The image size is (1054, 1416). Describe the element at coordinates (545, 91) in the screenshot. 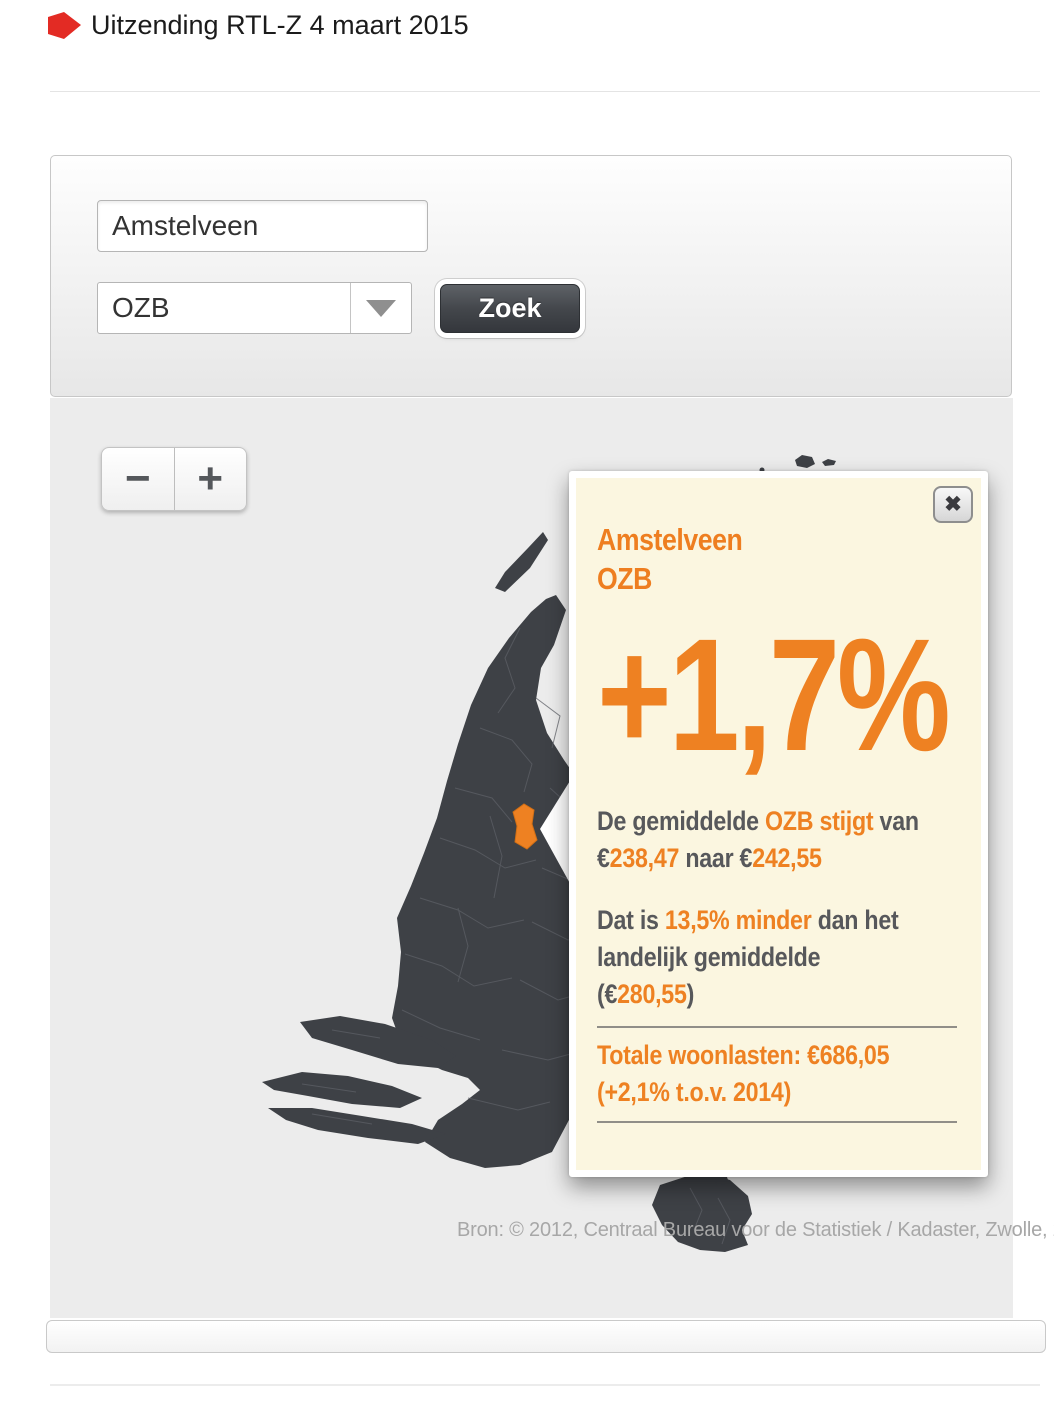

I see `top-divider` at that location.